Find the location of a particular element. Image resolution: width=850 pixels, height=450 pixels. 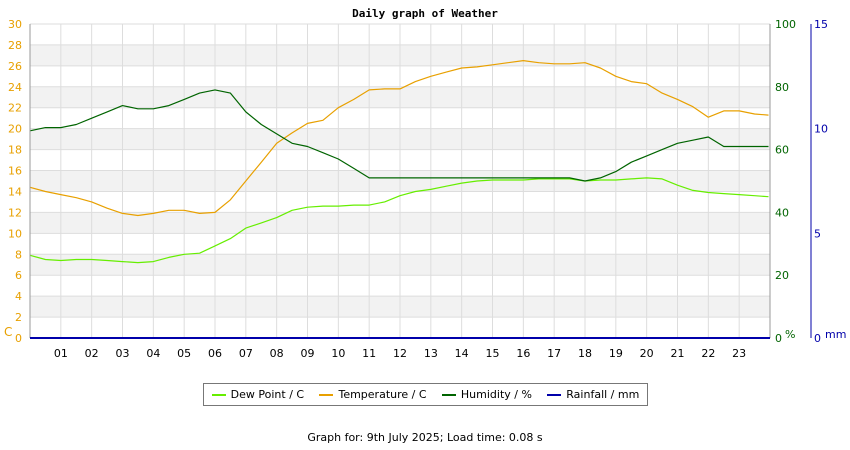

y-right-humidity-unit-label: % is located at coordinates (790, 334).